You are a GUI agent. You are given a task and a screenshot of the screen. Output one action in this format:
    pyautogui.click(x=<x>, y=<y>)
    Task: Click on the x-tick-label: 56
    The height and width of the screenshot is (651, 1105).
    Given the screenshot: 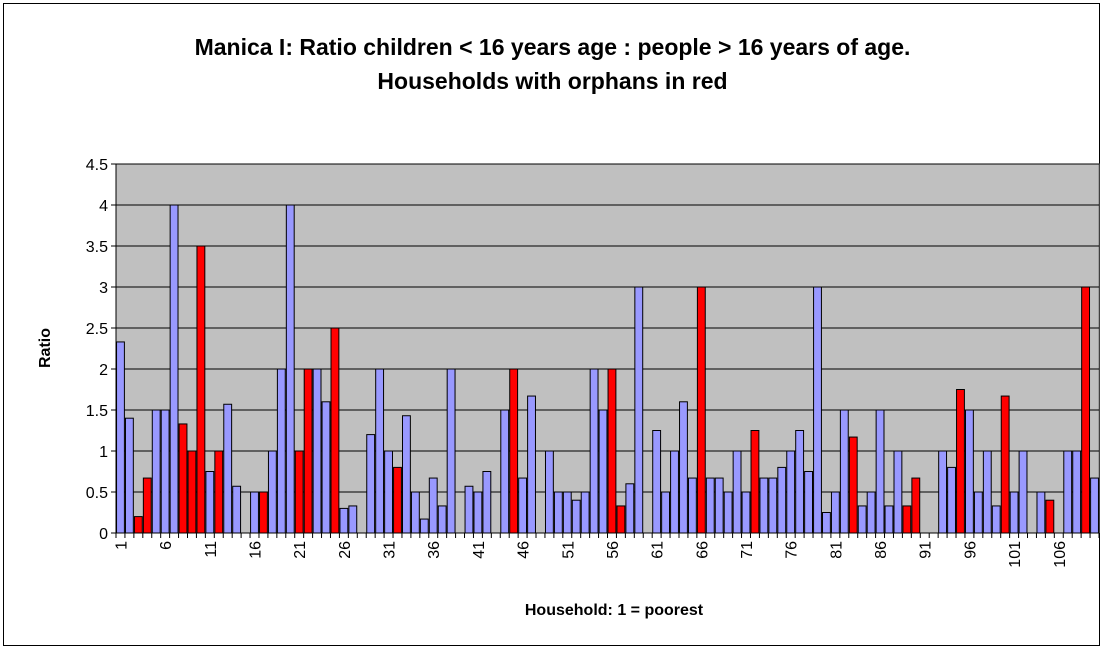 What is the action you would take?
    pyautogui.click(x=613, y=550)
    